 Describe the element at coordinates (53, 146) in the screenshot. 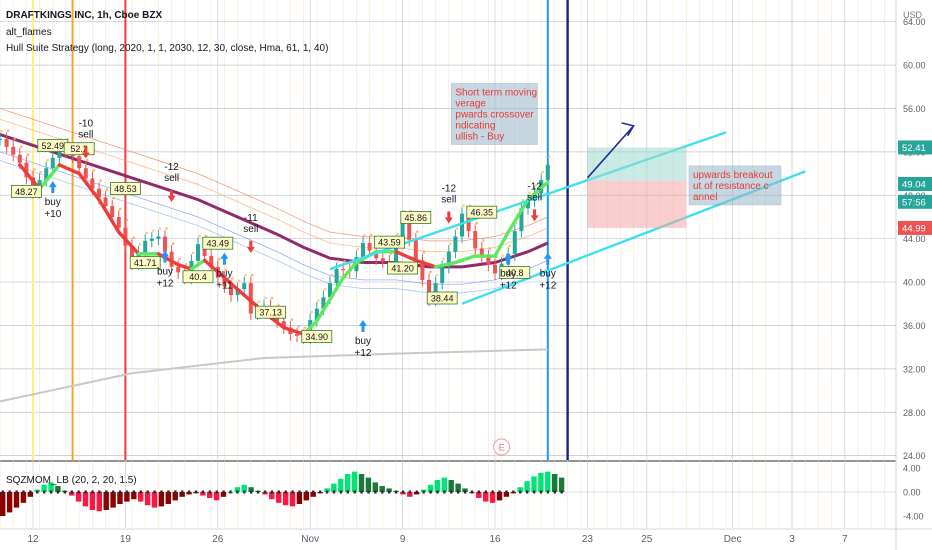

I see `price-label: 52.49` at that location.